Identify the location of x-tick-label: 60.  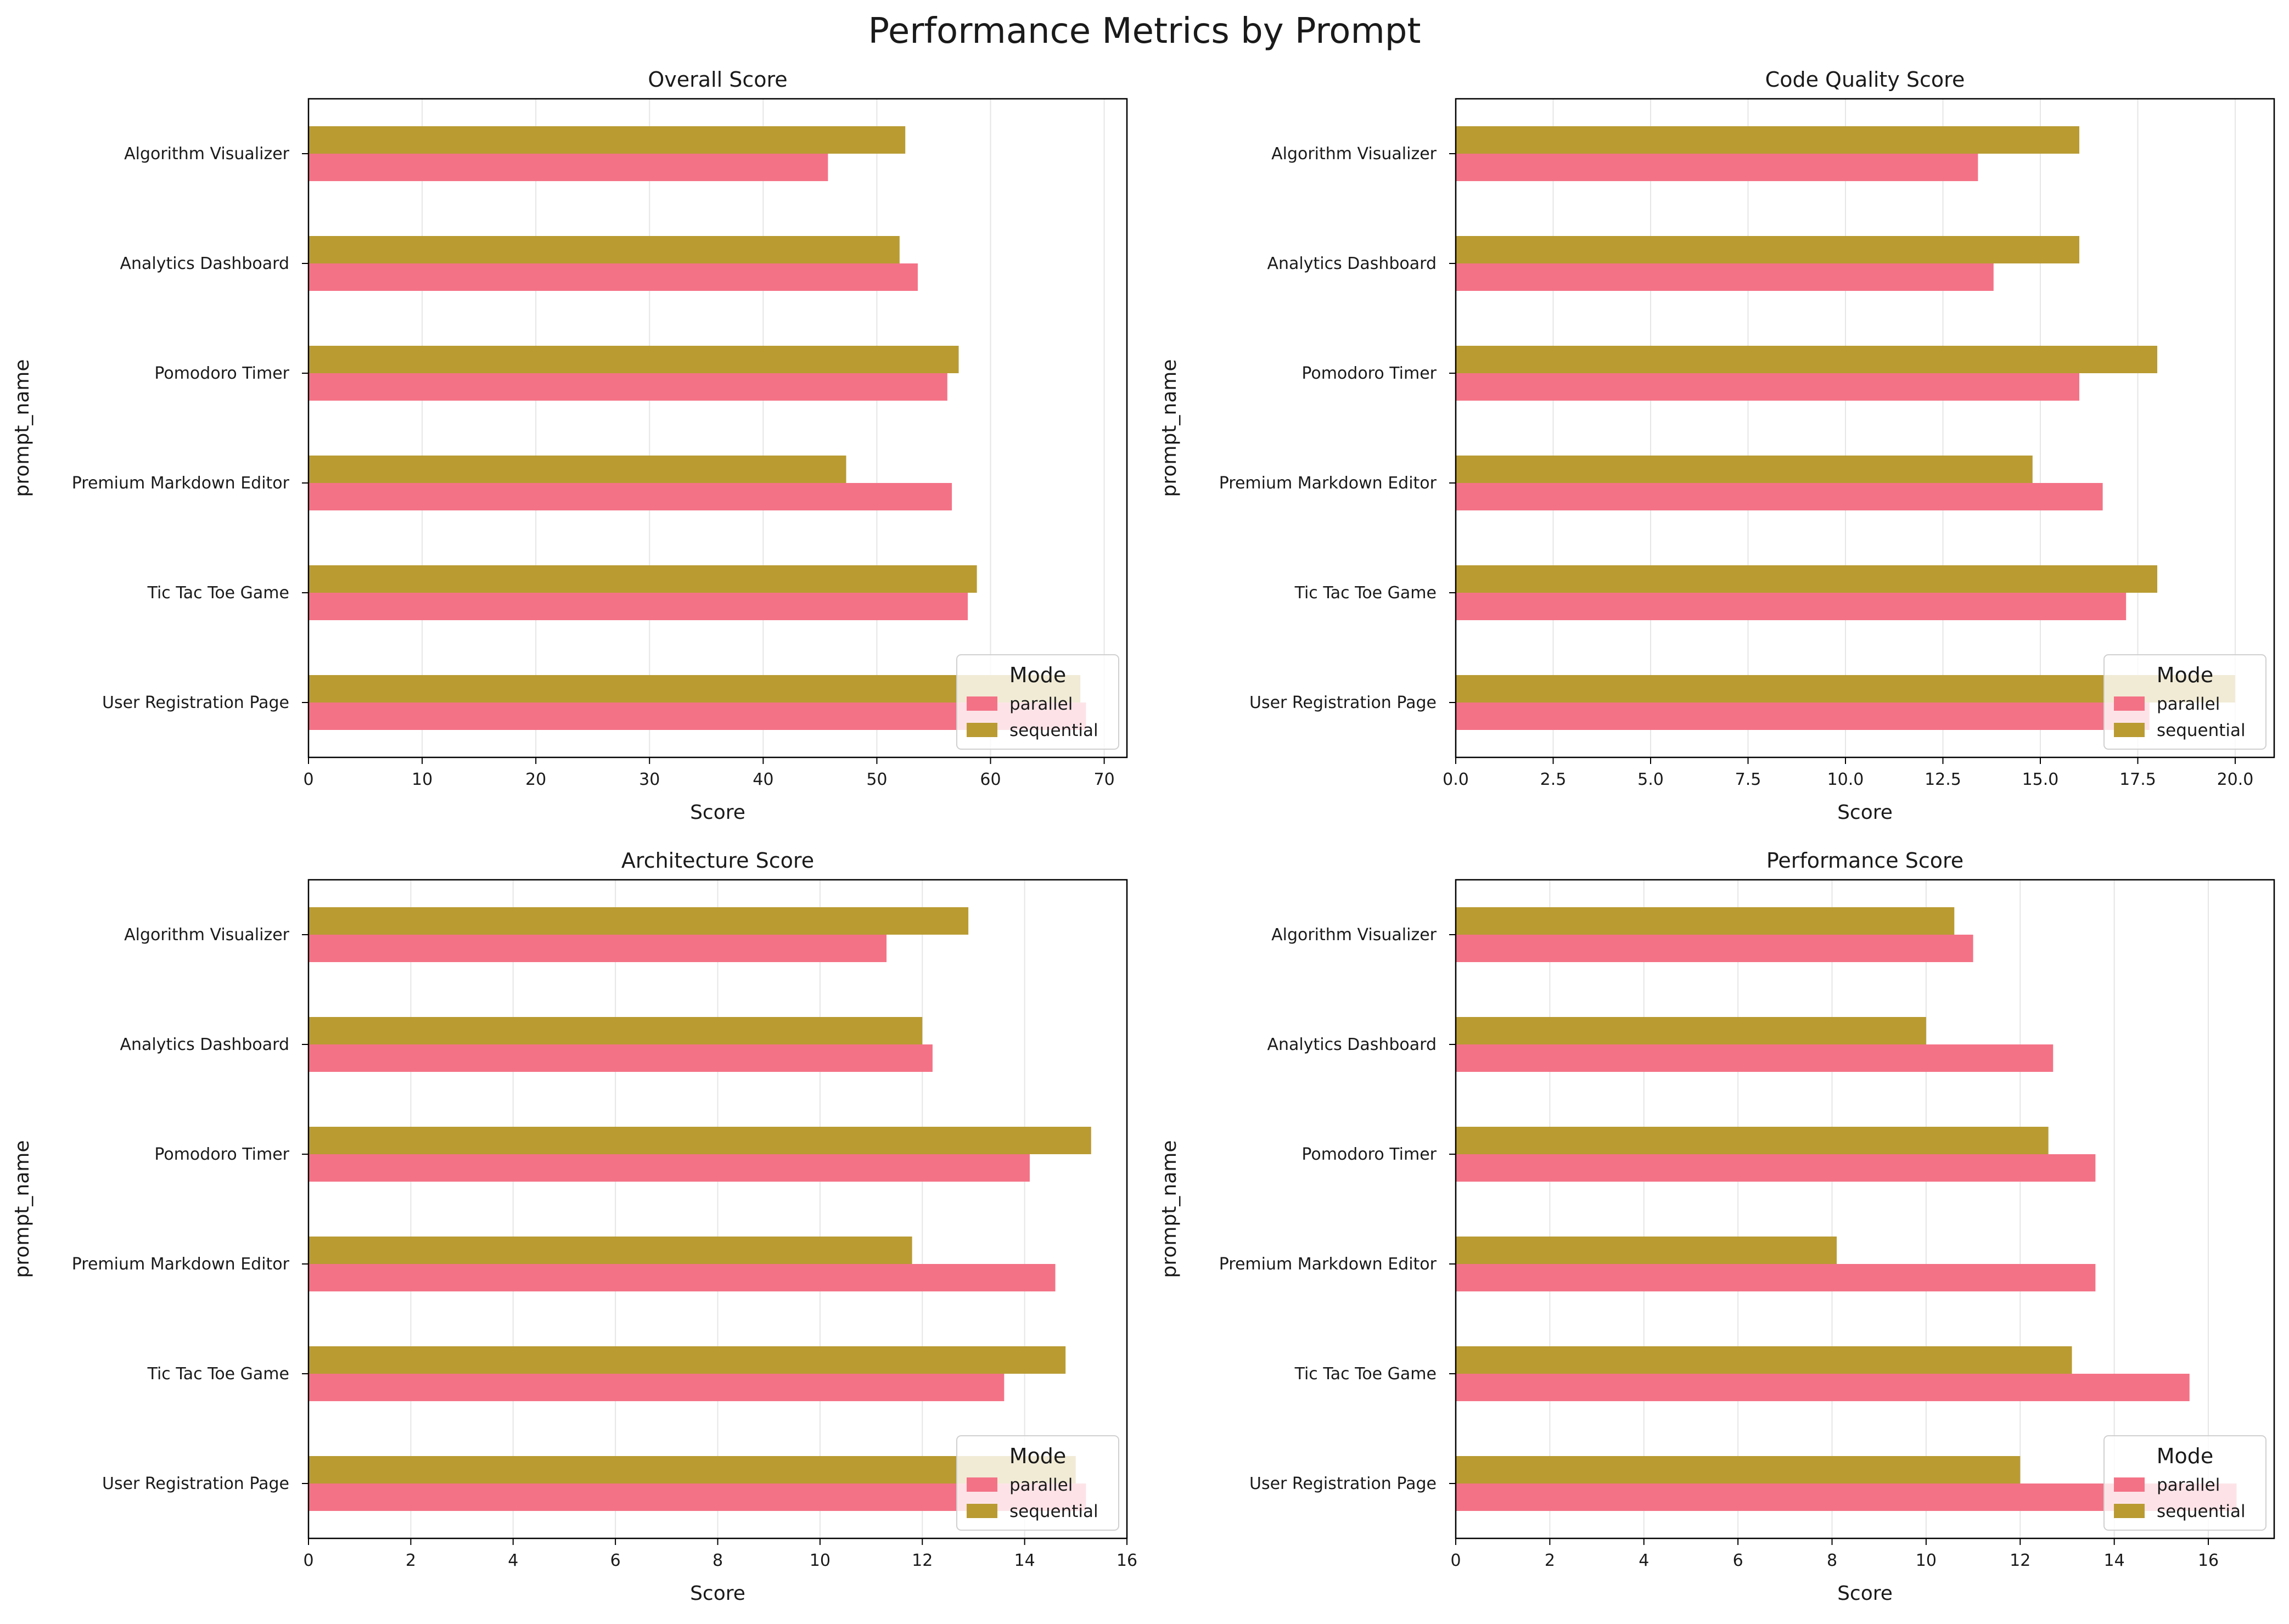
(990, 779).